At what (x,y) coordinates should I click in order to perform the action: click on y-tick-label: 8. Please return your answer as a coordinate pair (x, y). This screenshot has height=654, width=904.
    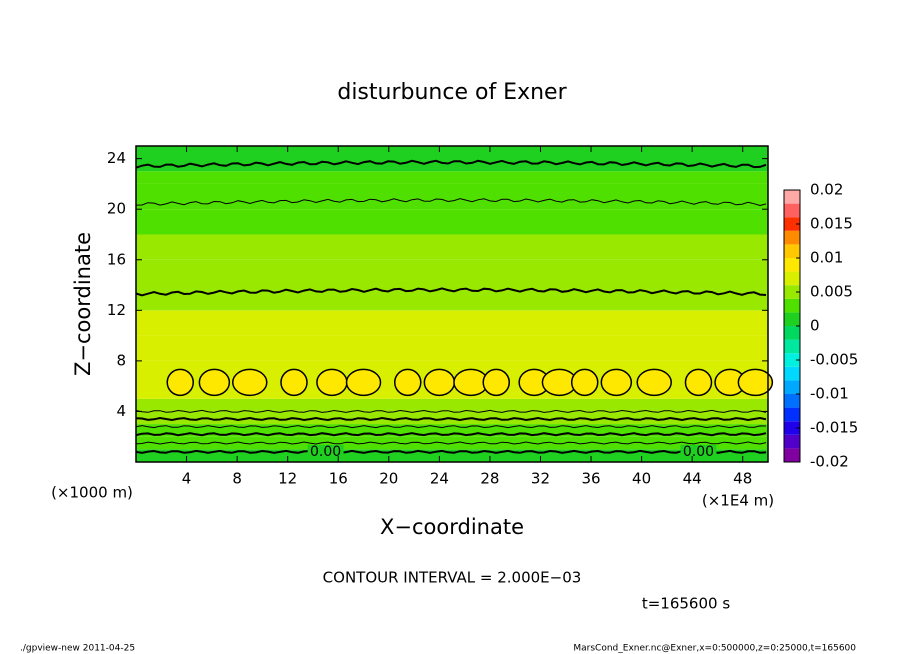
    Looking at the image, I should click on (121, 360).